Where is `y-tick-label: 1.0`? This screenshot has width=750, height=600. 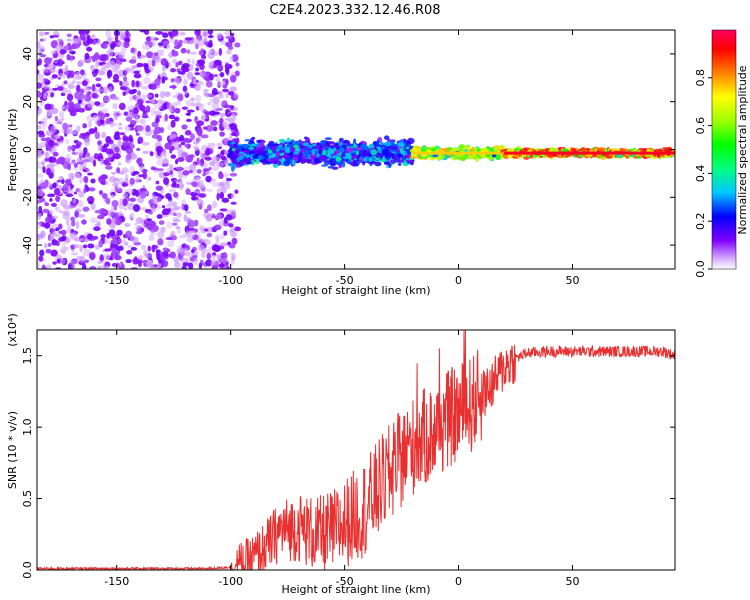 y-tick-label: 1.0 is located at coordinates (27, 427).